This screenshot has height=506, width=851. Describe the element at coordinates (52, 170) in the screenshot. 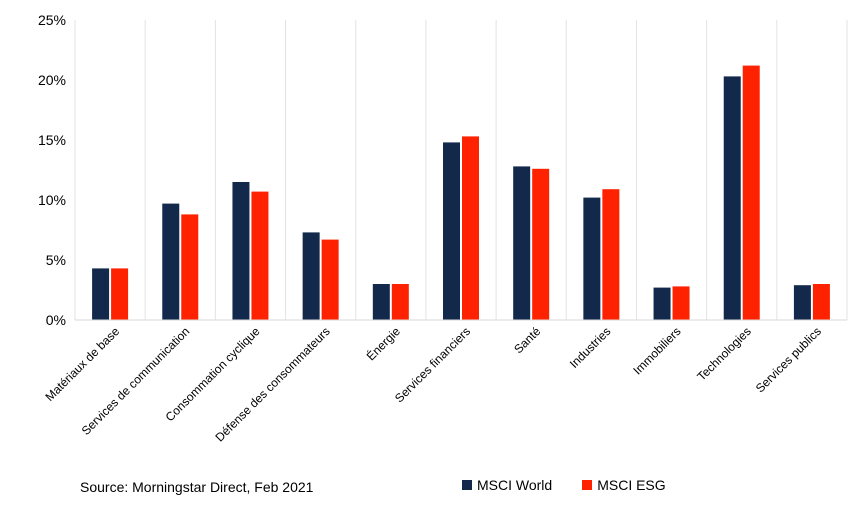

I see `y-axis-ticks: 0% 5% 10% 15% 20% 25%` at that location.